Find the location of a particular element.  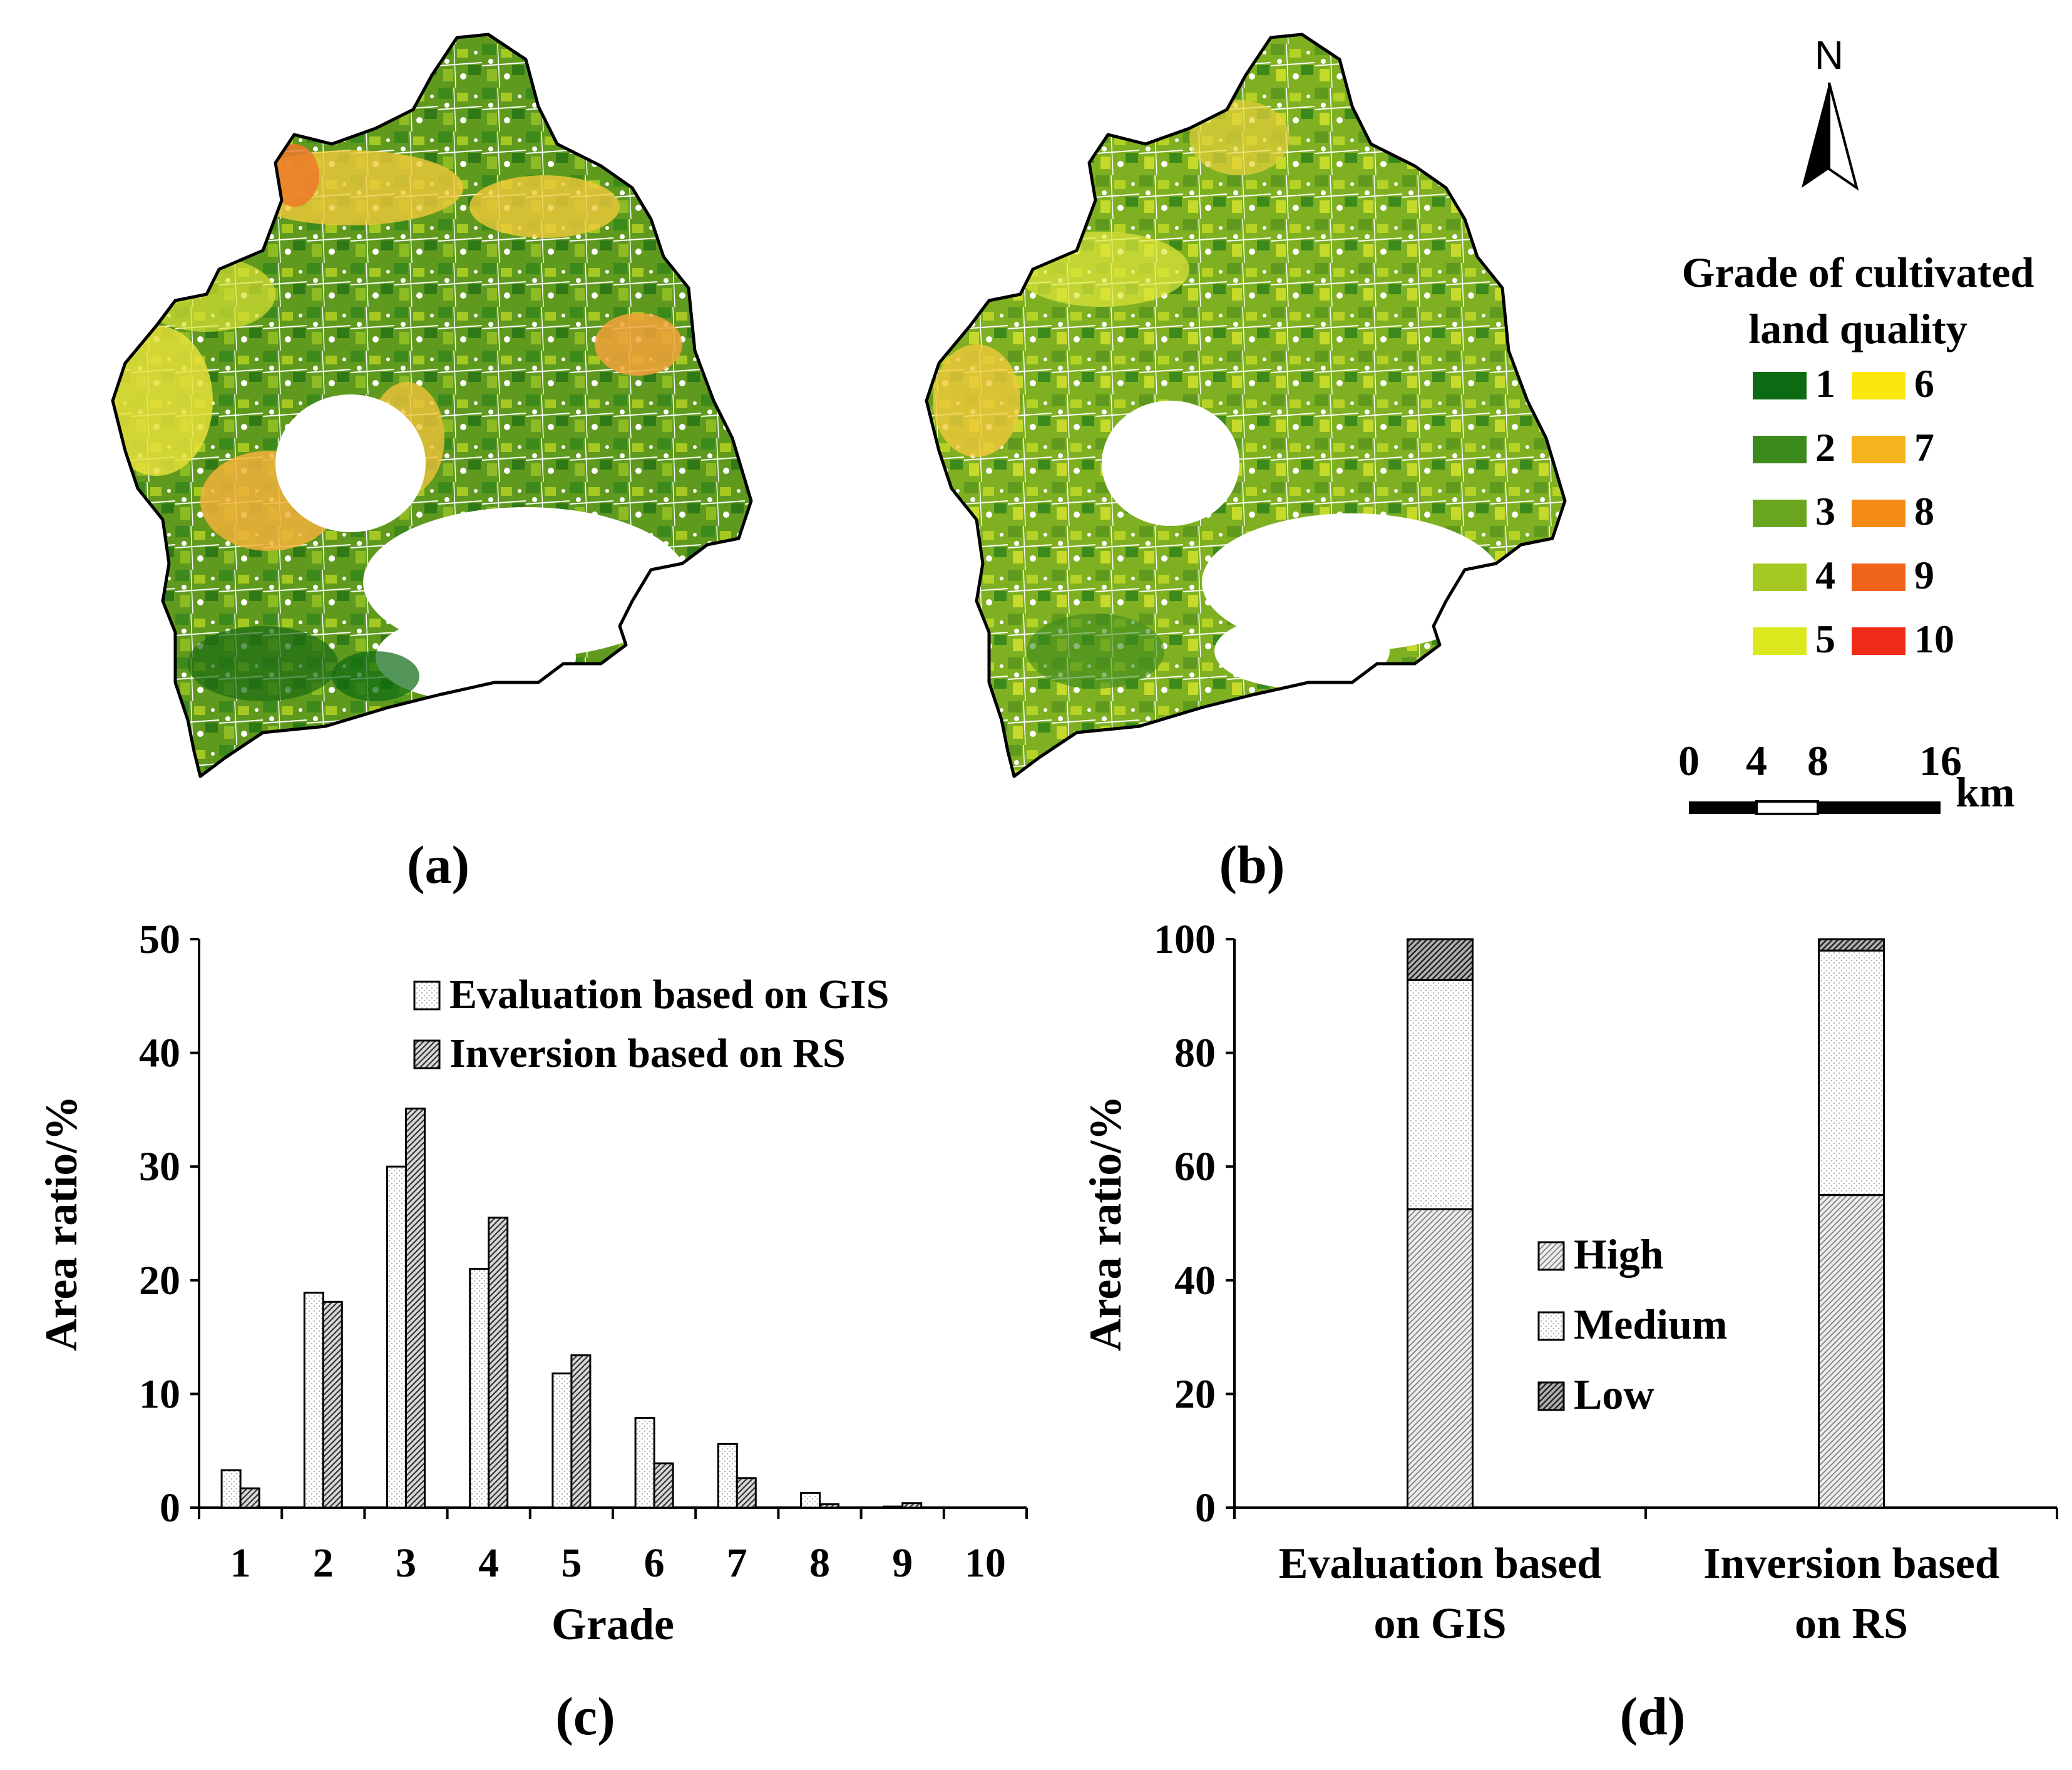

scale-unit: km is located at coordinates (1985, 792).